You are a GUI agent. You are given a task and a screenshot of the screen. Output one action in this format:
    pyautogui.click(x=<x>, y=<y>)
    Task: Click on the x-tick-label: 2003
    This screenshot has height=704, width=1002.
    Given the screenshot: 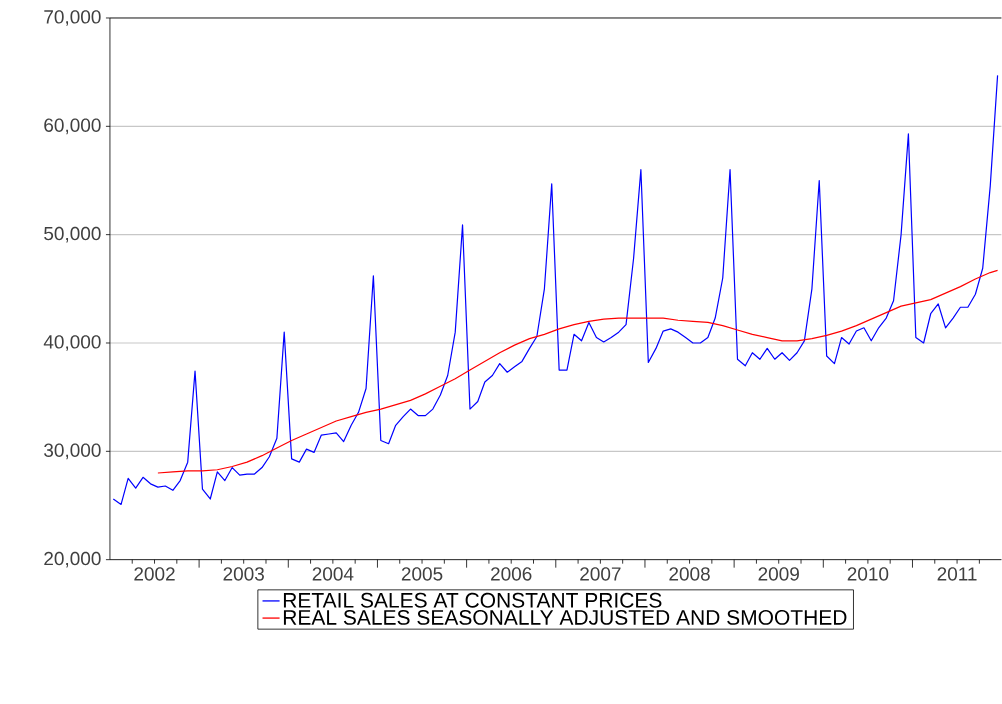 What is the action you would take?
    pyautogui.click(x=243, y=574)
    